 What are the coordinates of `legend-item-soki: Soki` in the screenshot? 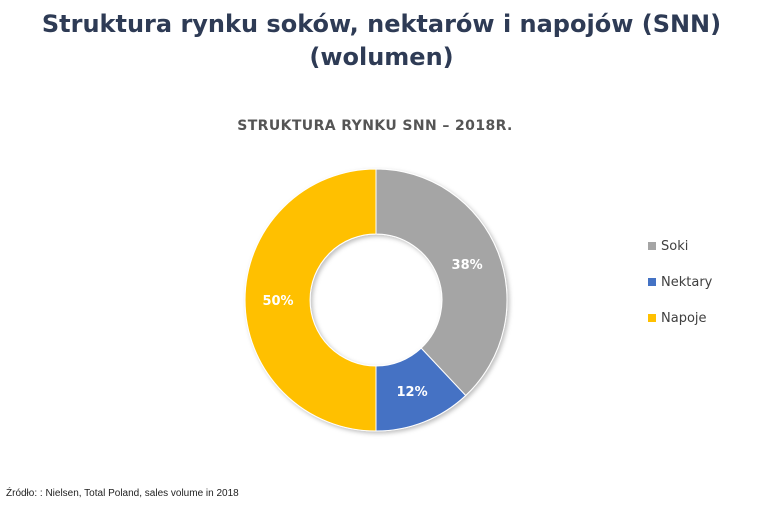 It's located at (680, 246).